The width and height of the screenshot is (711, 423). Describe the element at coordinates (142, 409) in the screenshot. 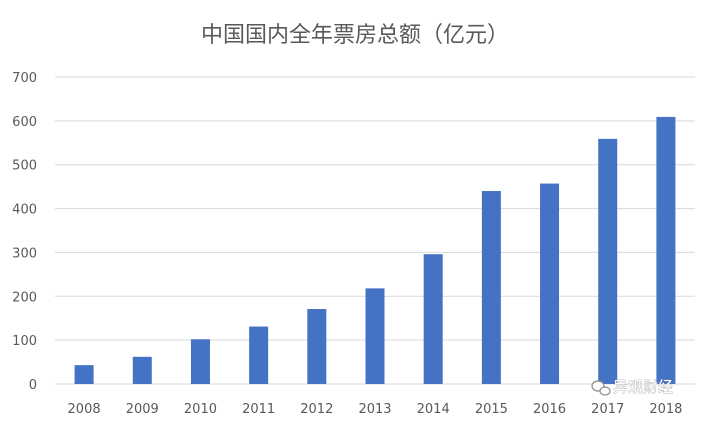

I see `x-tick-label: 2009` at that location.